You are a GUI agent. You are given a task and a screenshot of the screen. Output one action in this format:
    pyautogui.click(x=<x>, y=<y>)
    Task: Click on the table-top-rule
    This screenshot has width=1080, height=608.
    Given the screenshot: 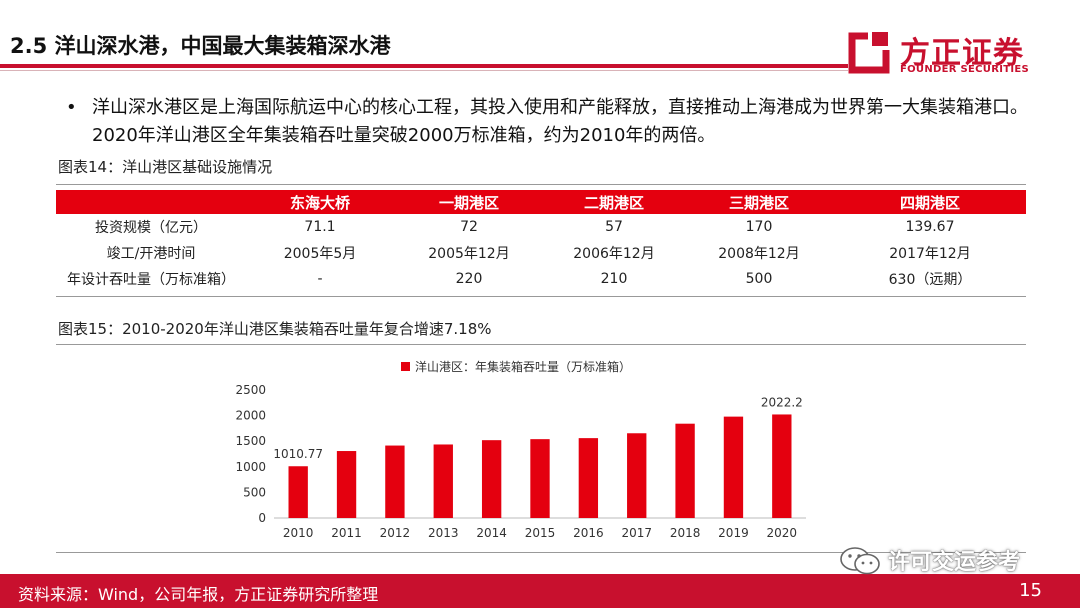 What is the action you would take?
    pyautogui.click(x=541, y=184)
    